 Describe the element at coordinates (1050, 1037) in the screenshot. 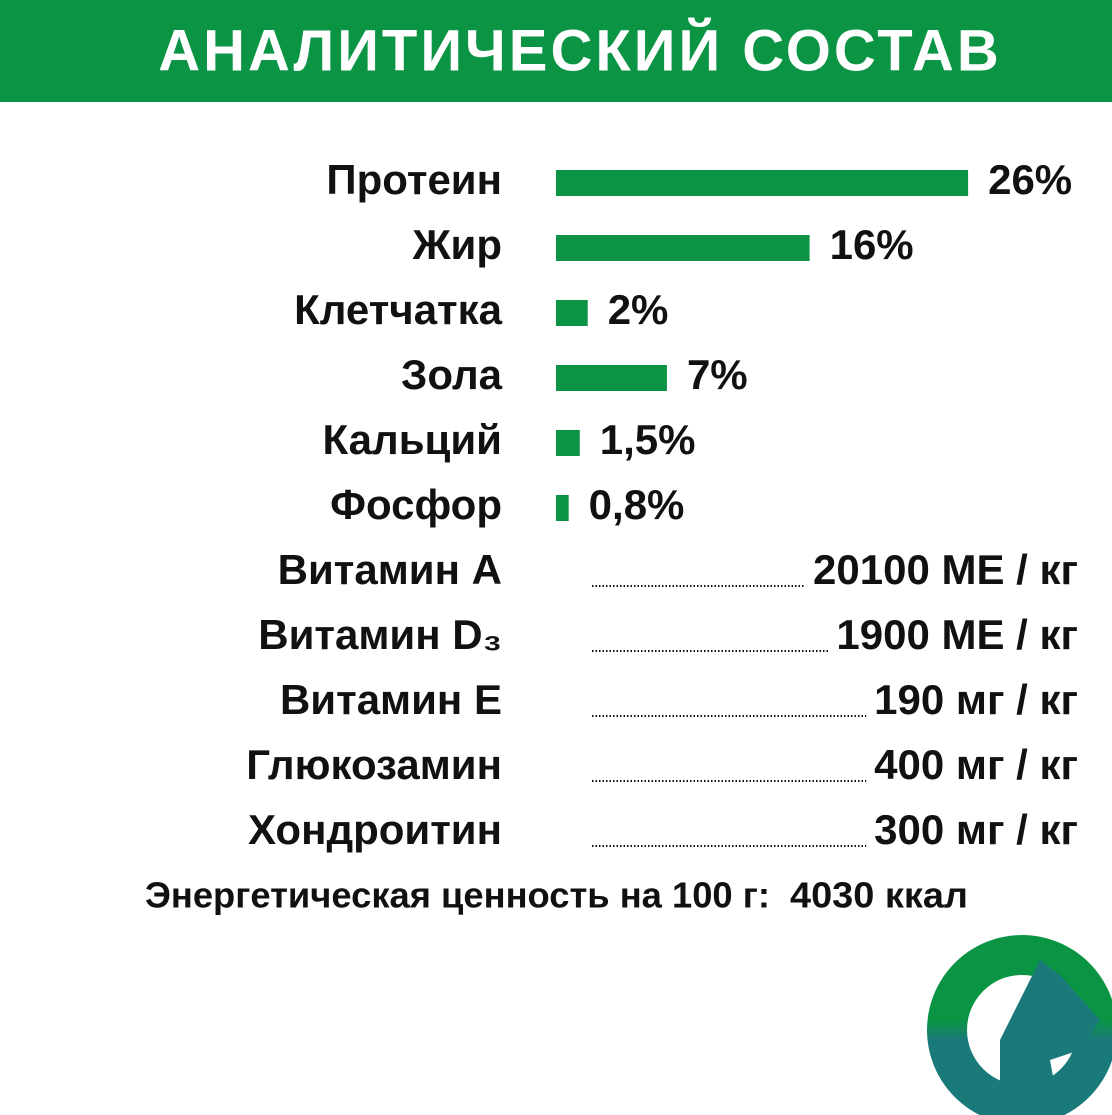

I see `logo-dog` at that location.